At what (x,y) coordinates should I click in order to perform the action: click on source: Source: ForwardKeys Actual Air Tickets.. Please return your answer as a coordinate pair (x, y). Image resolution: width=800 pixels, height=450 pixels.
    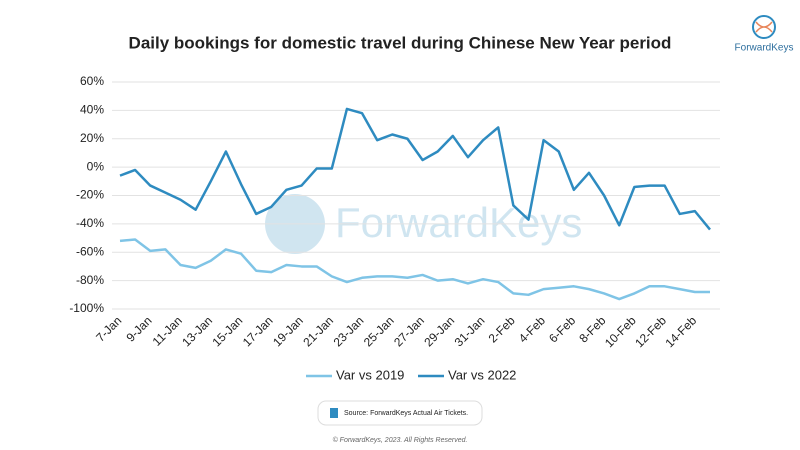
    Looking at the image, I should click on (406, 413).